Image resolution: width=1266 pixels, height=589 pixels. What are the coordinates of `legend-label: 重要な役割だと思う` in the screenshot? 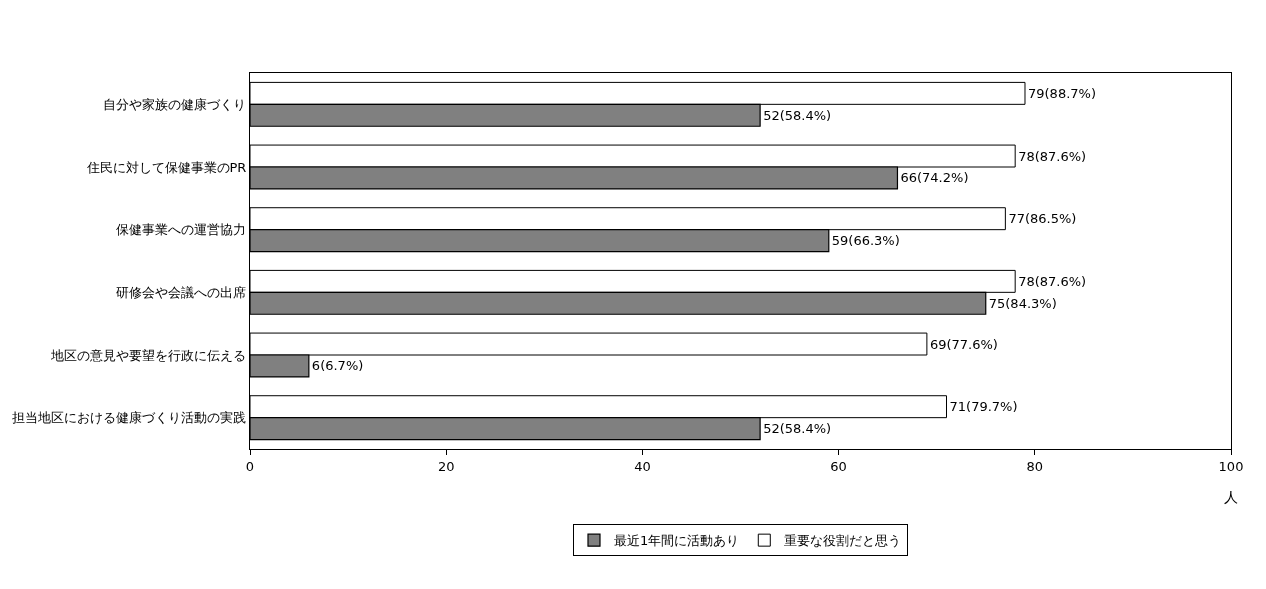 It's located at (843, 541).